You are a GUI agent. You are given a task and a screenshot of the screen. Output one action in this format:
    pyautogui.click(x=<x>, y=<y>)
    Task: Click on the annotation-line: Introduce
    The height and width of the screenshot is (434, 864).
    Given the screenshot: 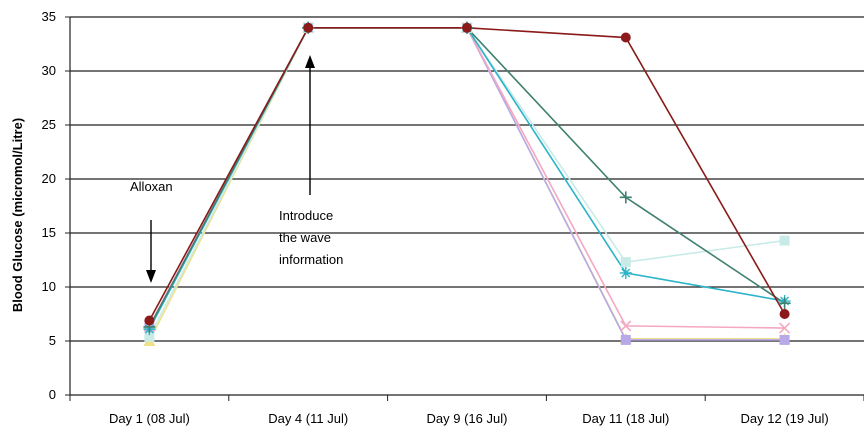 What is the action you would take?
    pyautogui.click(x=306, y=215)
    